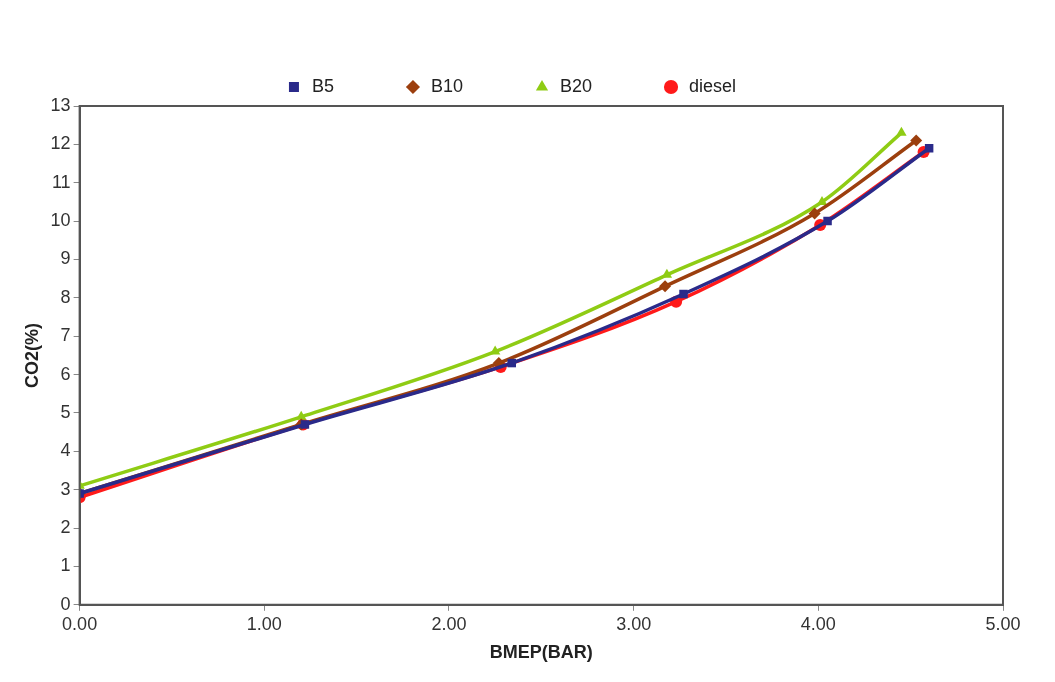  Describe the element at coordinates (65, 527) in the screenshot. I see `y-tick-label: 2` at that location.